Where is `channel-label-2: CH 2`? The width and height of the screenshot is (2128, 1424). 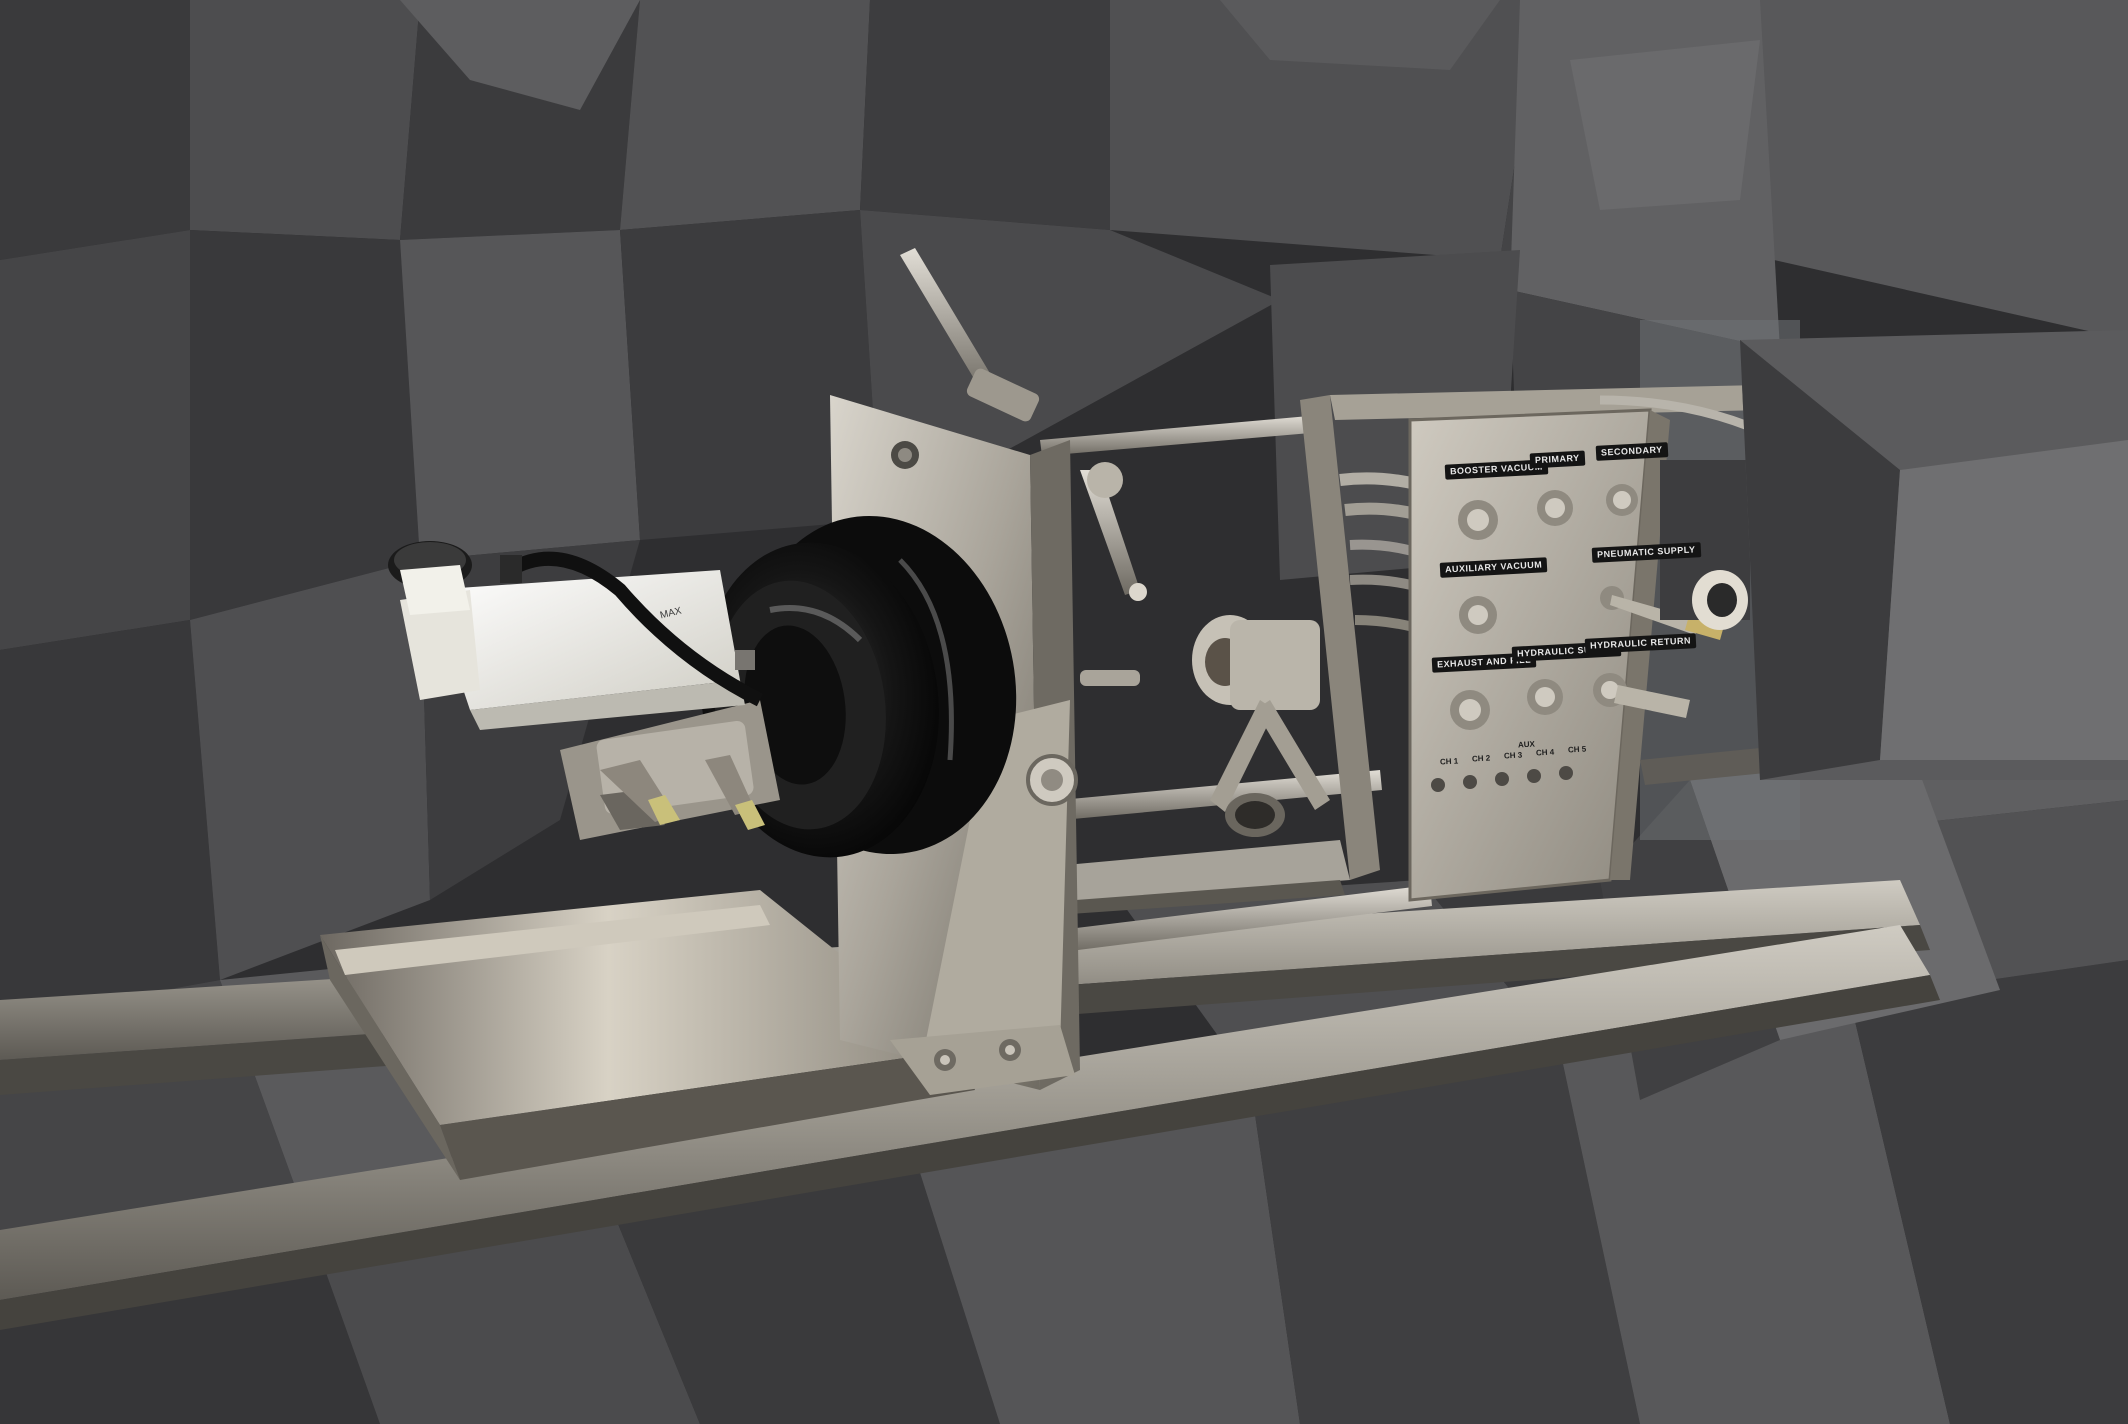
channel-label-2: CH 2 is located at coordinates (1481, 758).